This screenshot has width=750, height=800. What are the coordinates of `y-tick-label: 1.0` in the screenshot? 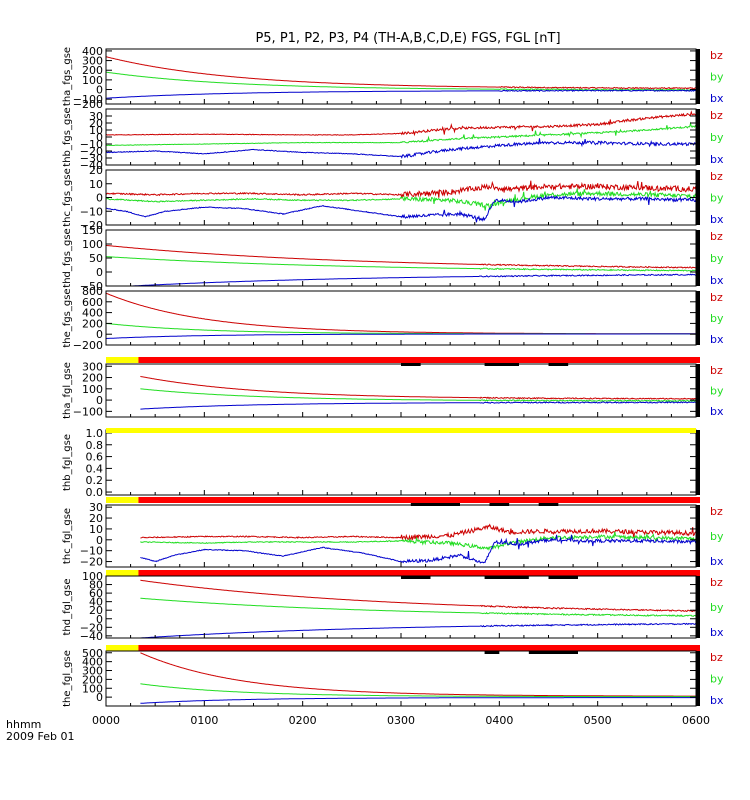 It's located at (95, 433).